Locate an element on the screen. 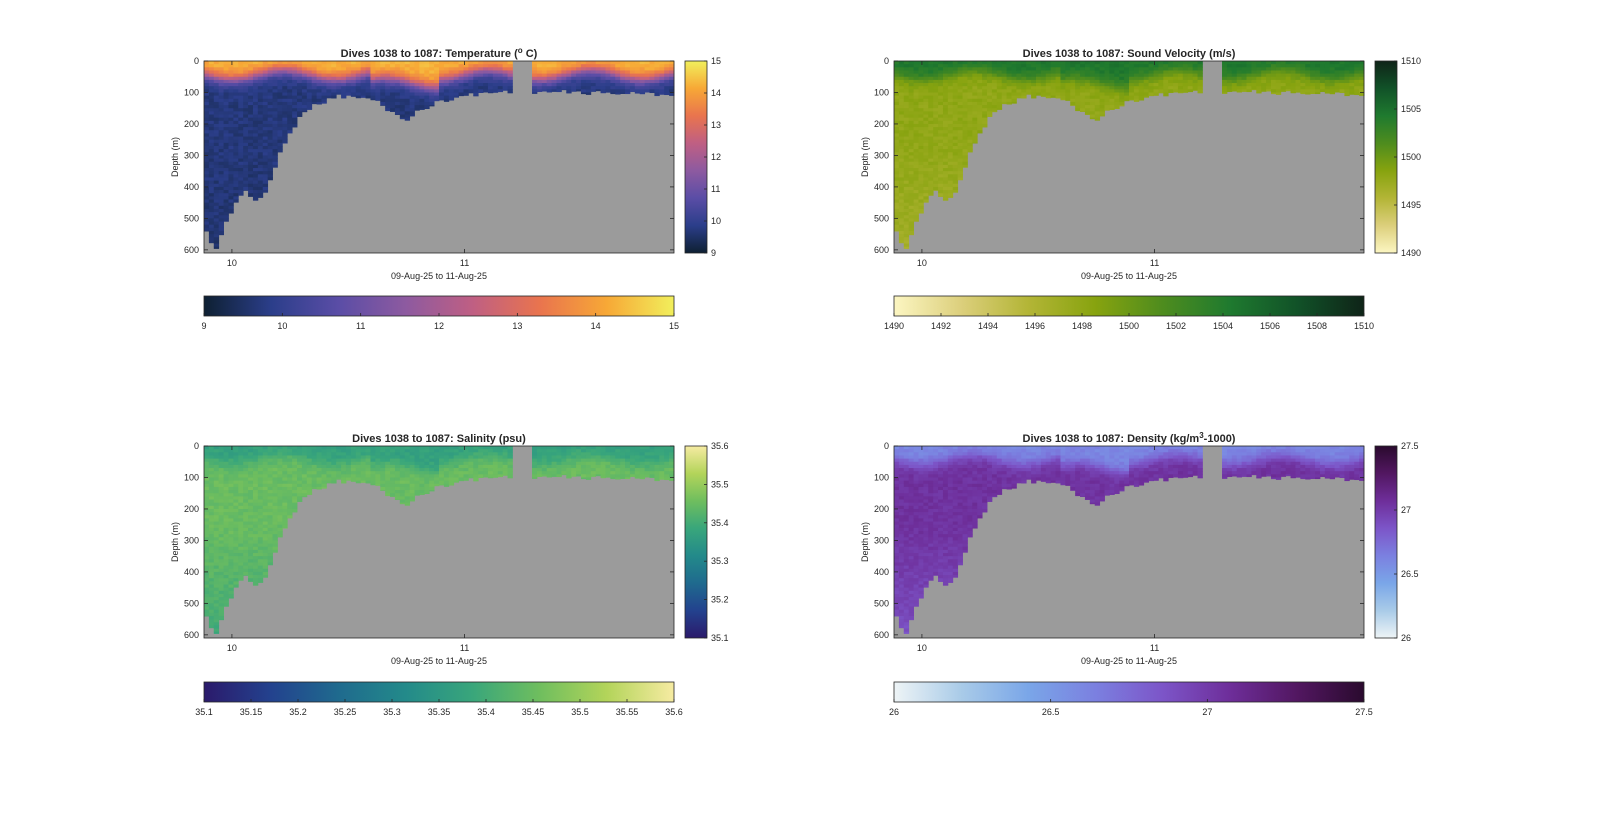  hcb-tick-label: 1490 is located at coordinates (894, 326).